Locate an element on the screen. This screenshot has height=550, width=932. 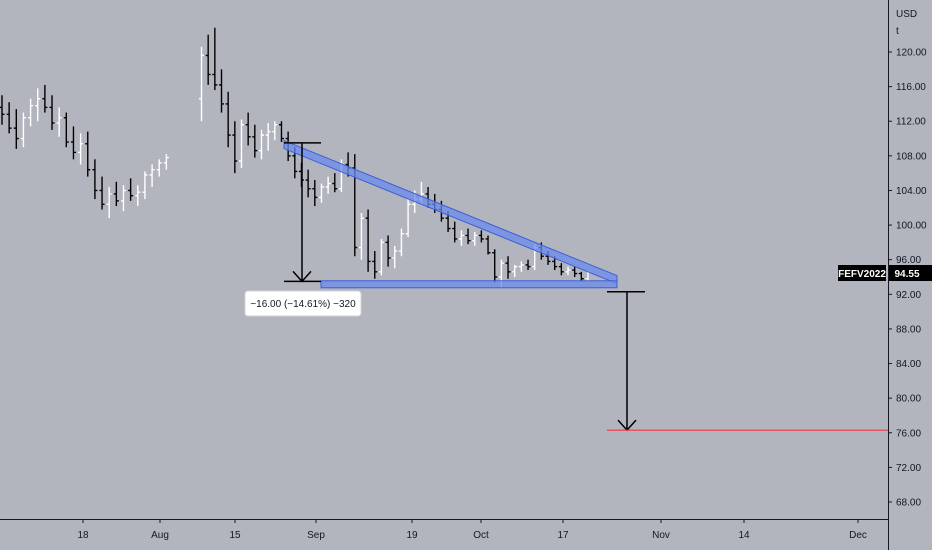
last-price-badge is located at coordinates (910, 273).